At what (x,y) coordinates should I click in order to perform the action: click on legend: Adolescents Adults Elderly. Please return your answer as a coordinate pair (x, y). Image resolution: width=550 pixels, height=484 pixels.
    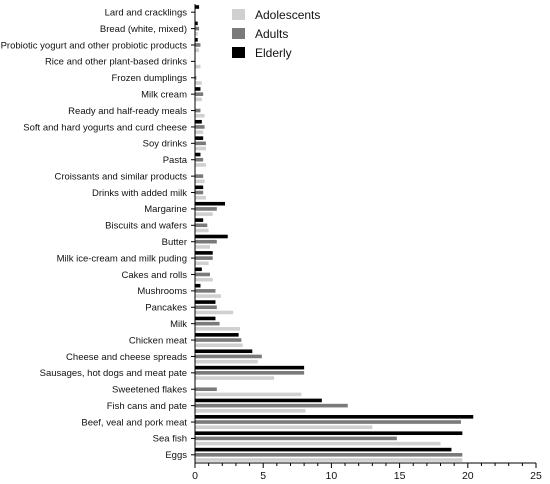
    Looking at the image, I should click on (276, 34).